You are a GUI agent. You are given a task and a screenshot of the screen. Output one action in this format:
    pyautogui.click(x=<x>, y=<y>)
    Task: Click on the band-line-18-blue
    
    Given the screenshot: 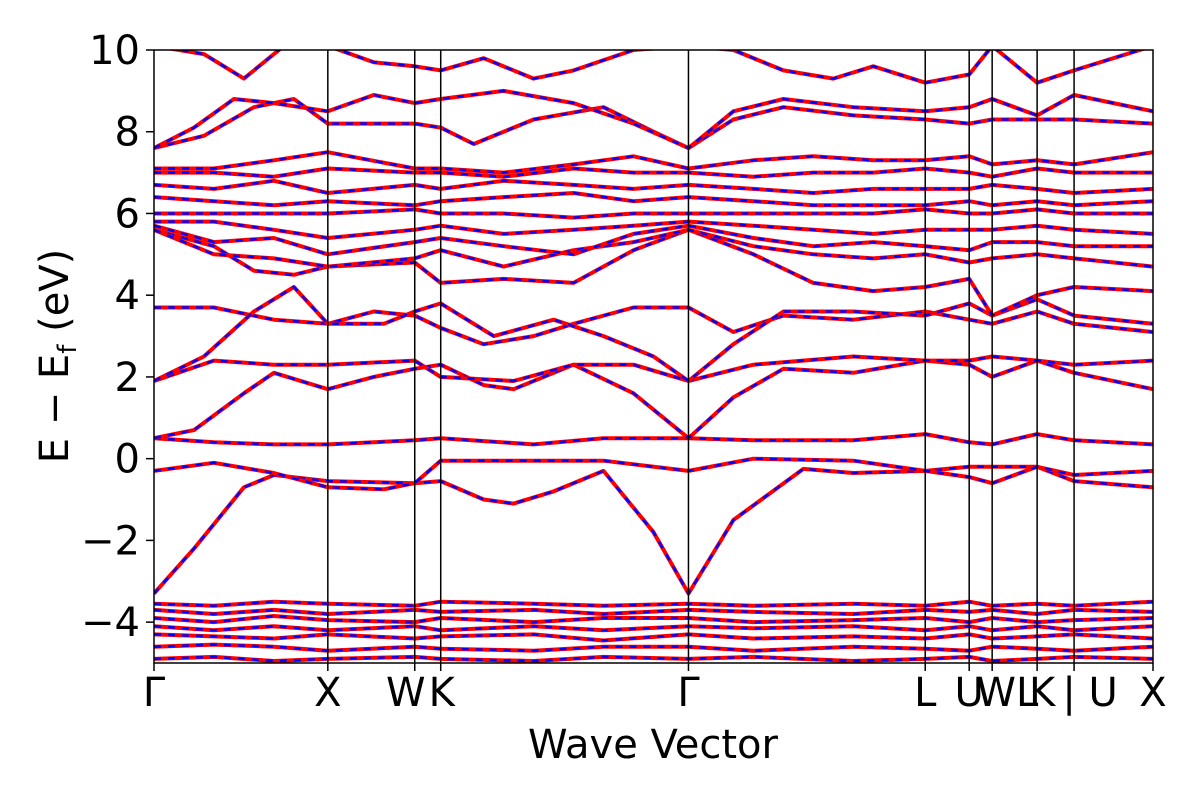 What is the action you would take?
    pyautogui.click(x=658, y=67)
    